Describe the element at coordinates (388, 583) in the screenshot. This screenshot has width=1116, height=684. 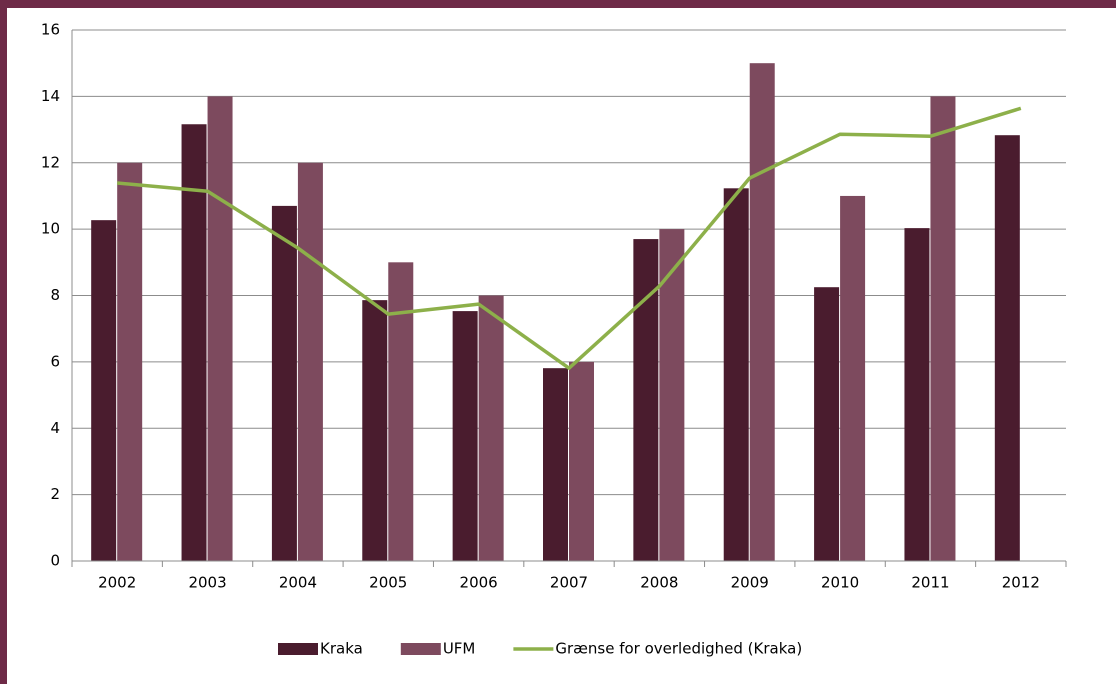
I see `x-tick-label: 2005` at that location.